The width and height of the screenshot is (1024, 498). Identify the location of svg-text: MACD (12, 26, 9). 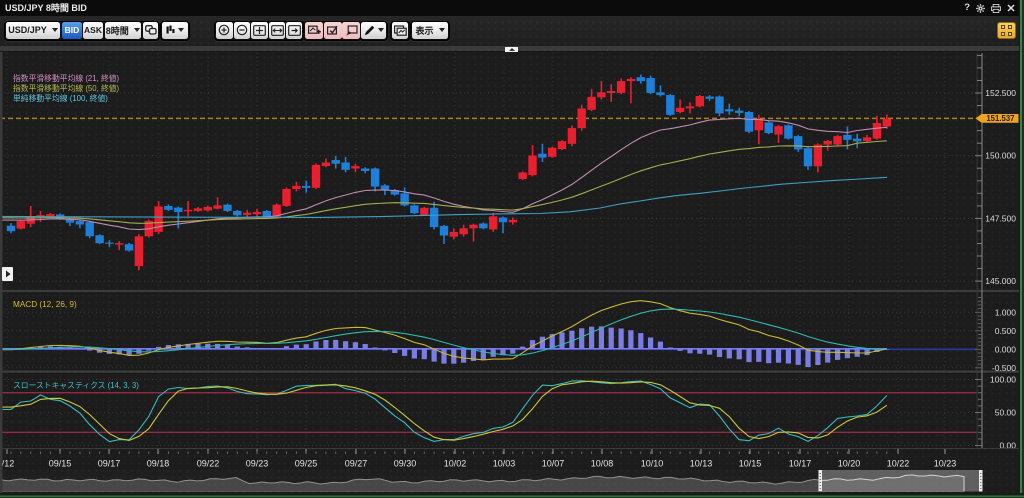
(45, 304).